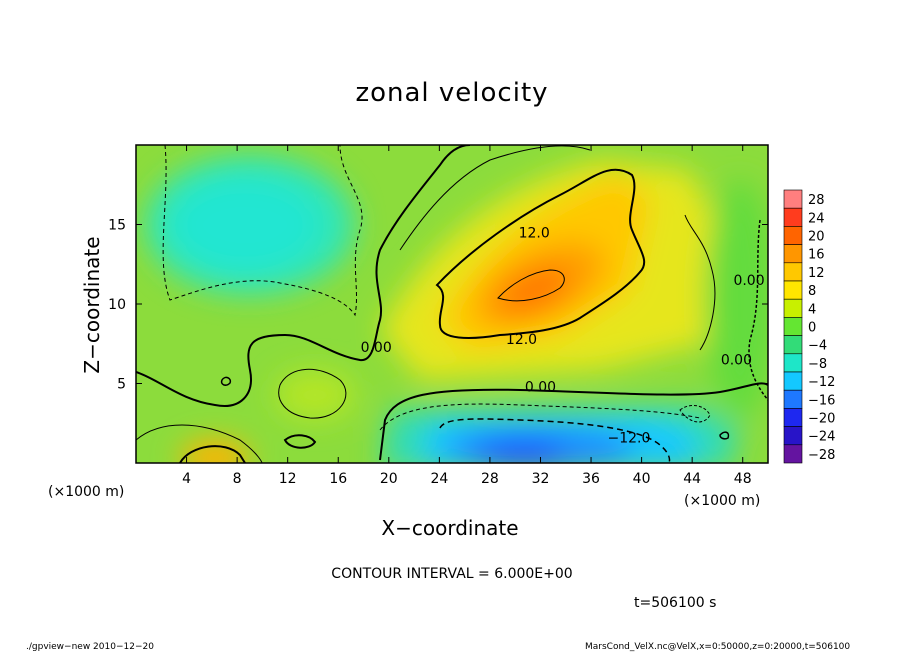  Describe the element at coordinates (817, 364) in the screenshot. I see `colorbar-label: −8` at that location.